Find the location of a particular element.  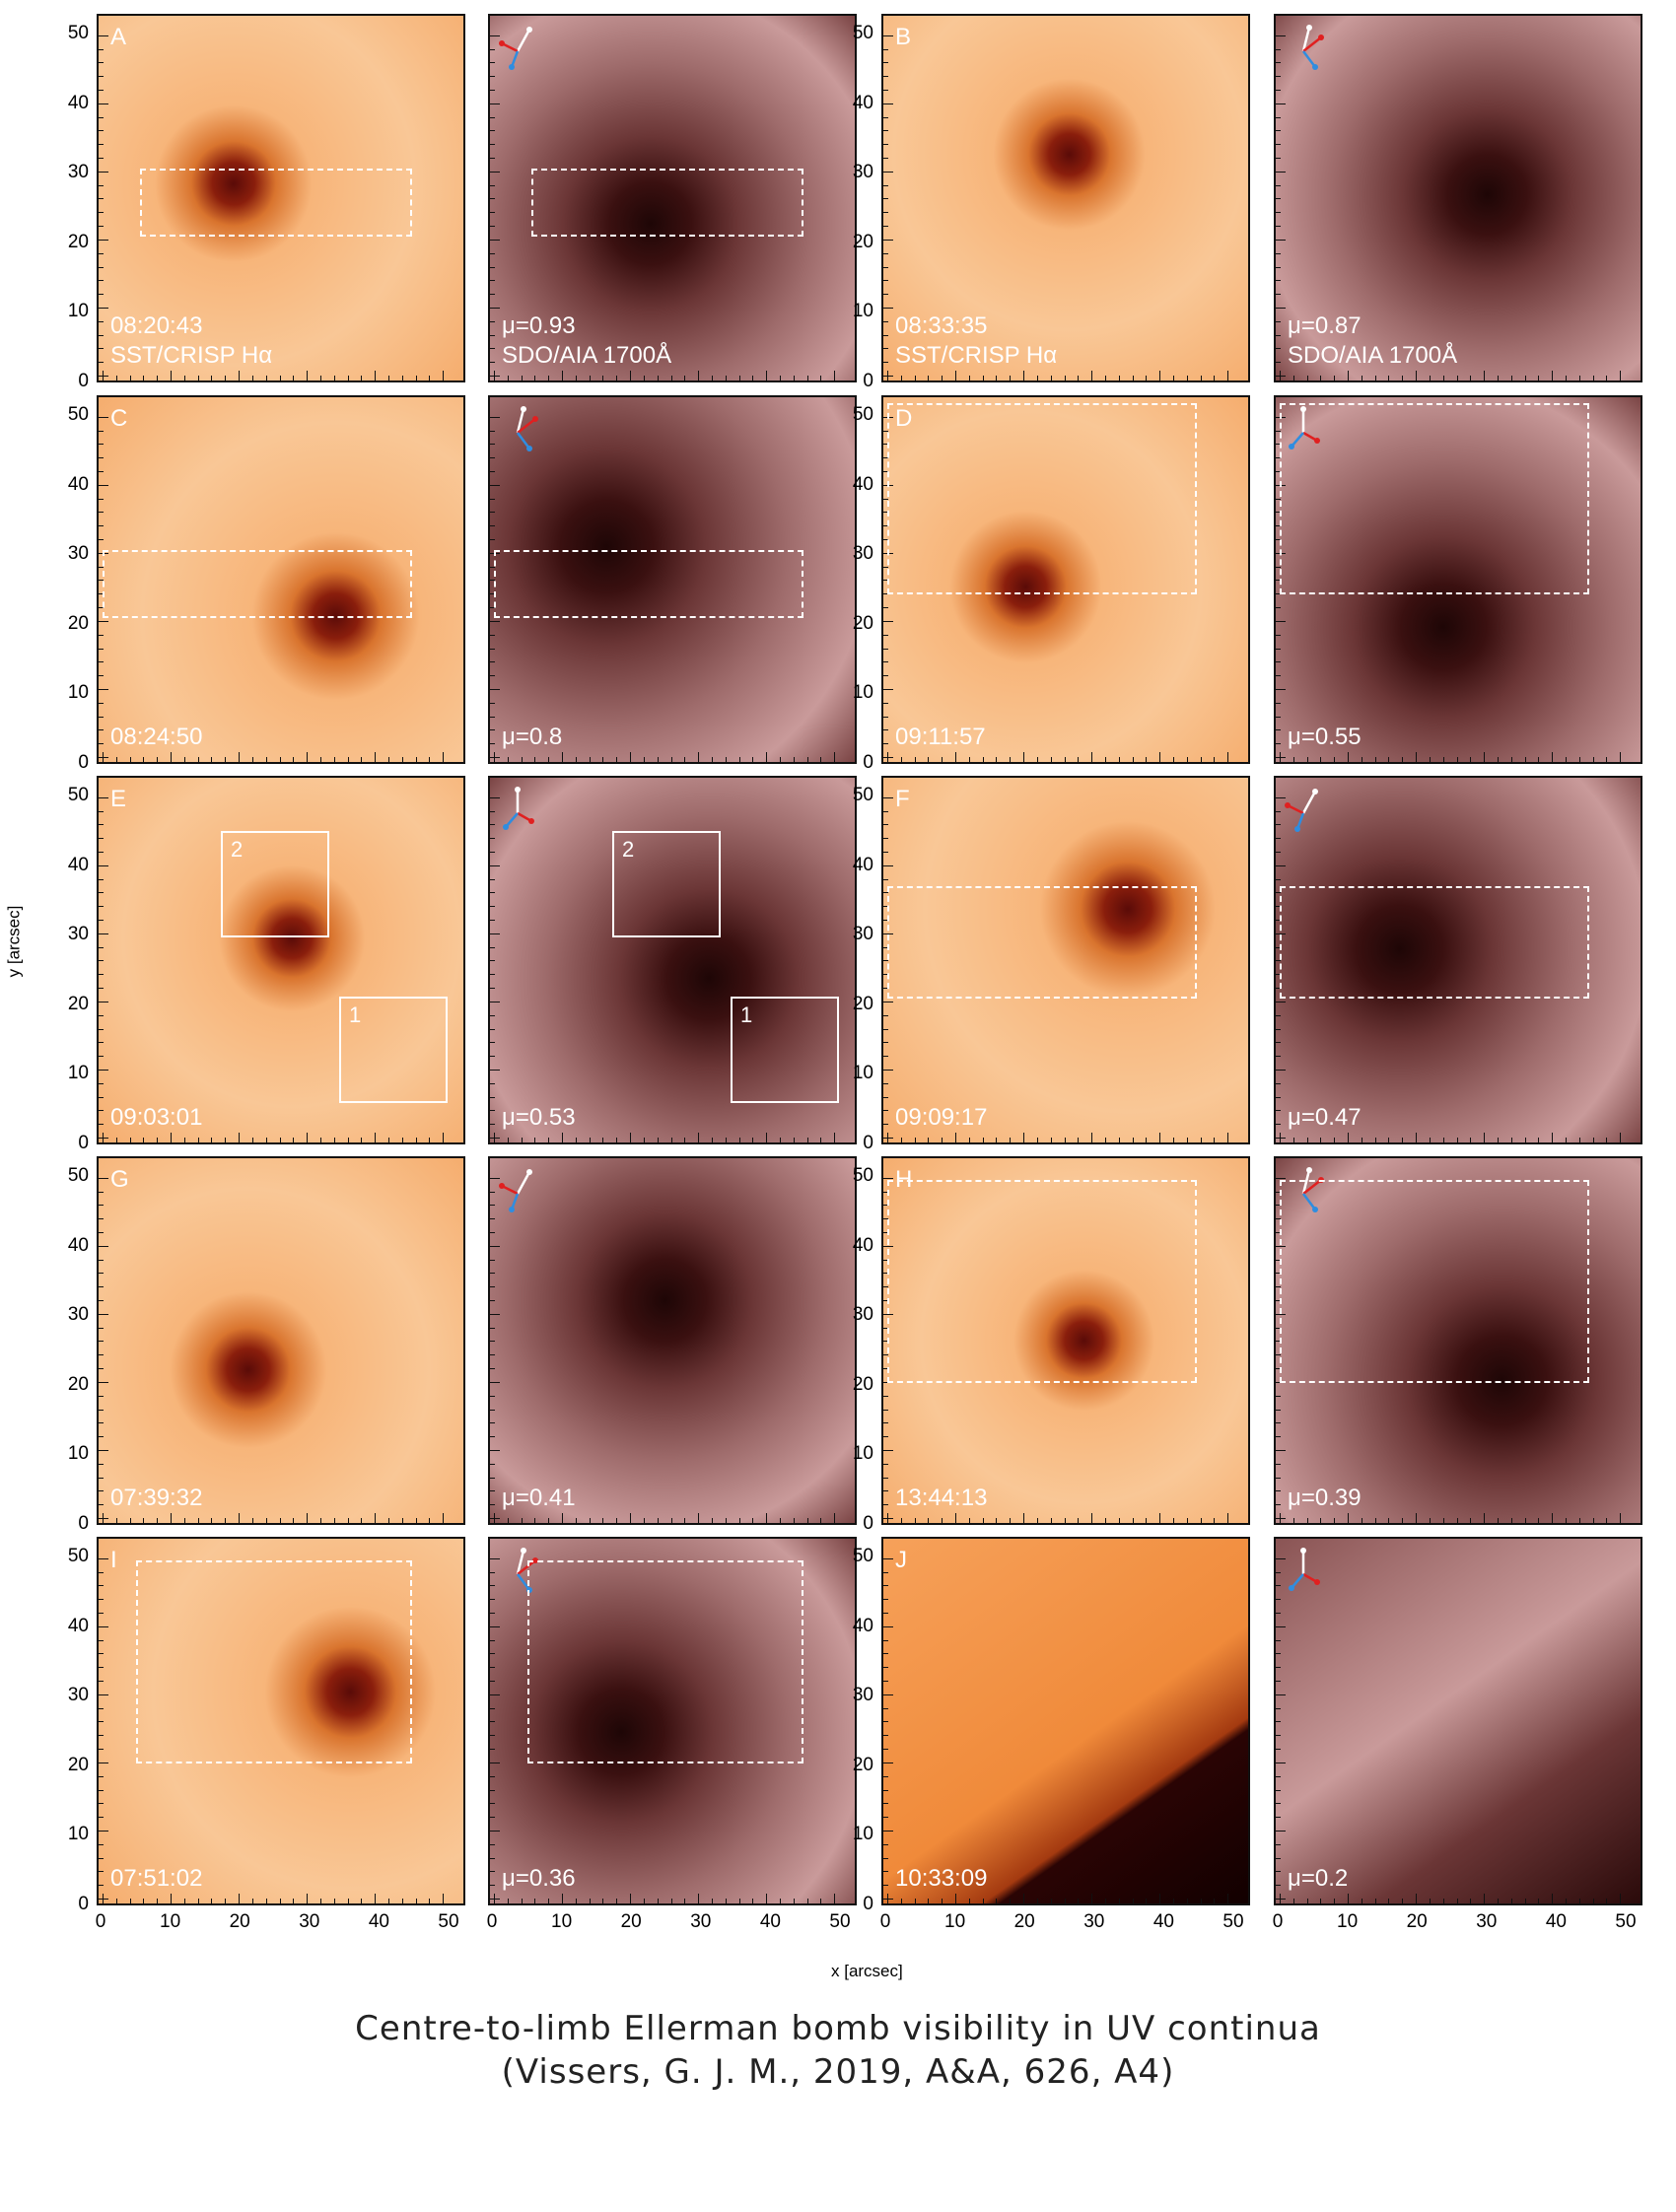

mu-label: μ=0.39 is located at coordinates (1325, 1498).